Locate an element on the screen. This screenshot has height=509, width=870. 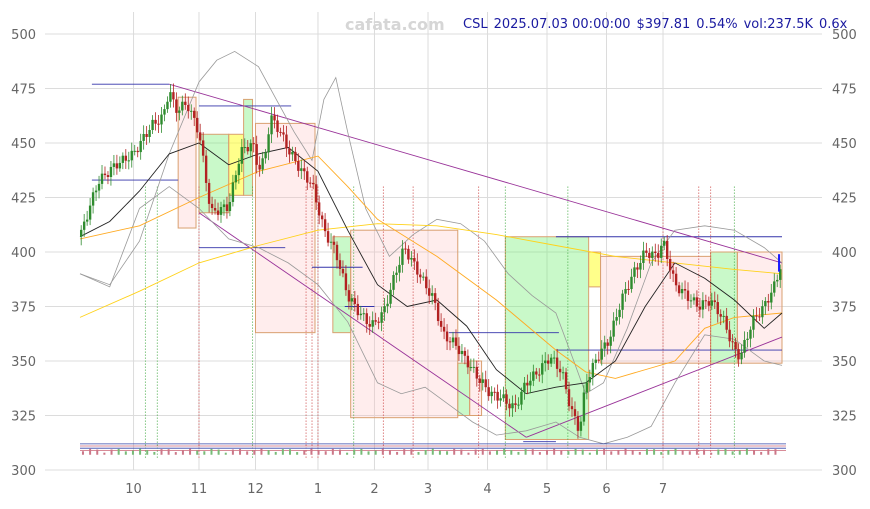
y-tick-label-right: 350 is located at coordinates (844, 362).